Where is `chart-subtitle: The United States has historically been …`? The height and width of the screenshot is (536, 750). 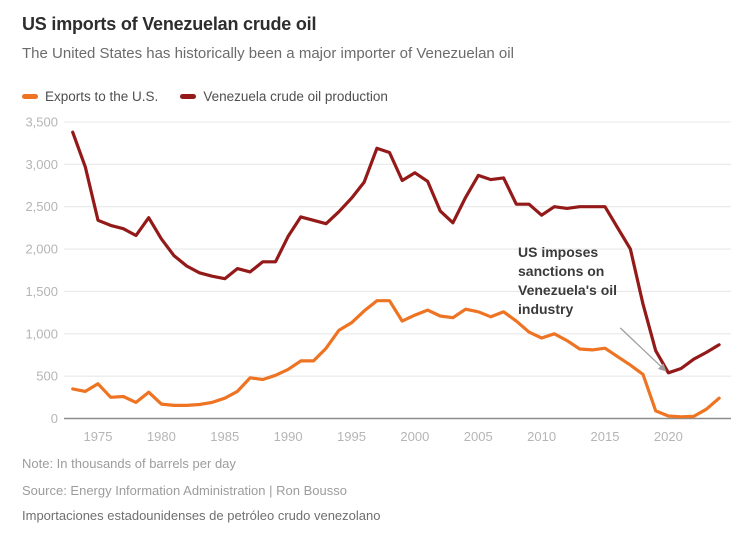
chart-subtitle: The United States has historically been … is located at coordinates (268, 53).